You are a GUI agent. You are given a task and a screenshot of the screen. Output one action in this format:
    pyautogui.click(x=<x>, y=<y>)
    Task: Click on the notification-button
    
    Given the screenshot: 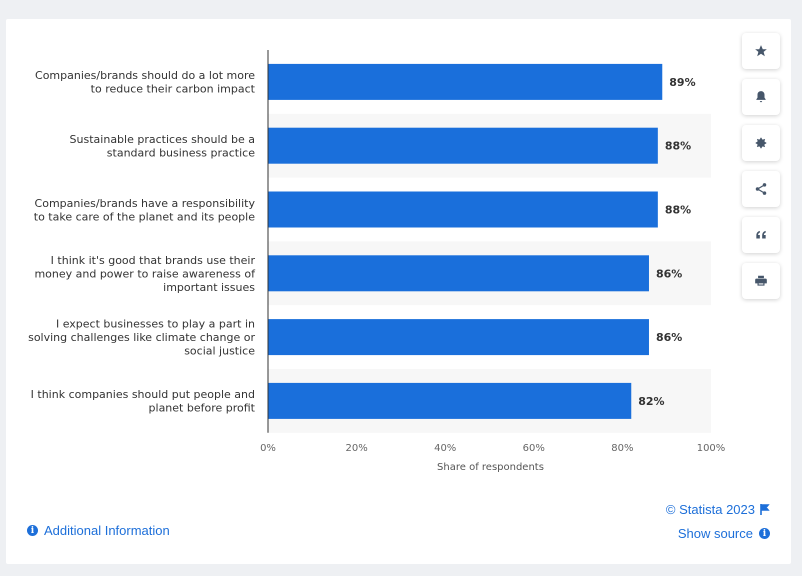 What is the action you would take?
    pyautogui.click(x=761, y=97)
    